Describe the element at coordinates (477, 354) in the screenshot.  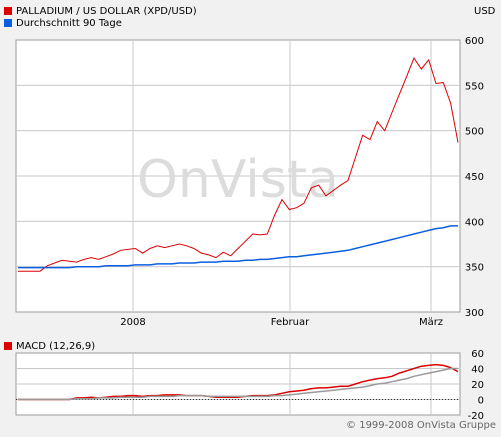
I see `y-tick-label: 60` at that location.